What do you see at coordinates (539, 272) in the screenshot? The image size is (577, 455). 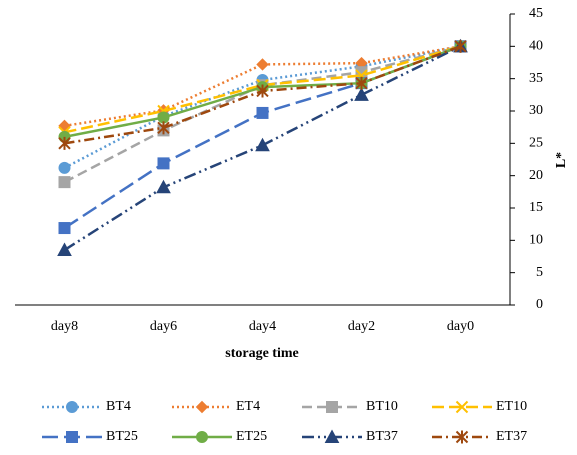 I see `y-tick-label: 5` at bounding box center [539, 272].